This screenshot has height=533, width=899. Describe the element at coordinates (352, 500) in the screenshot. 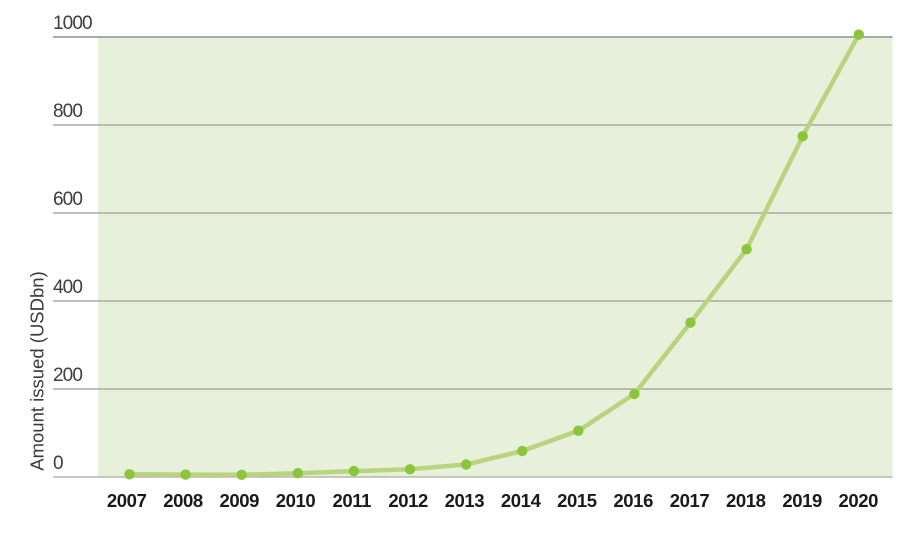

I see `svg-text: 2011` at that location.